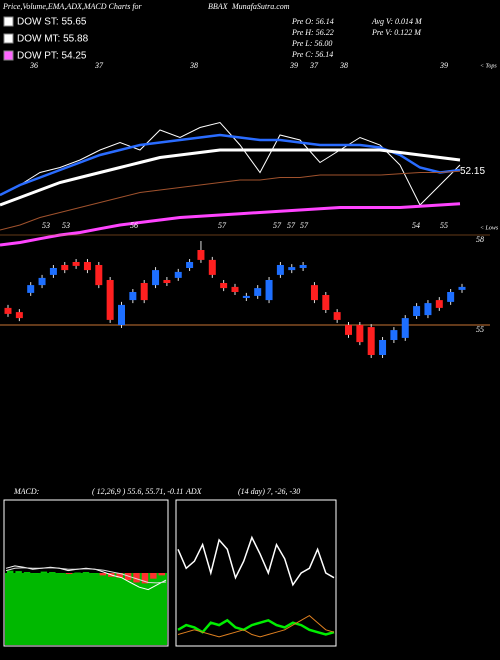 The image size is (500, 660). I want to click on bottom-label: 55, so click(444, 225).